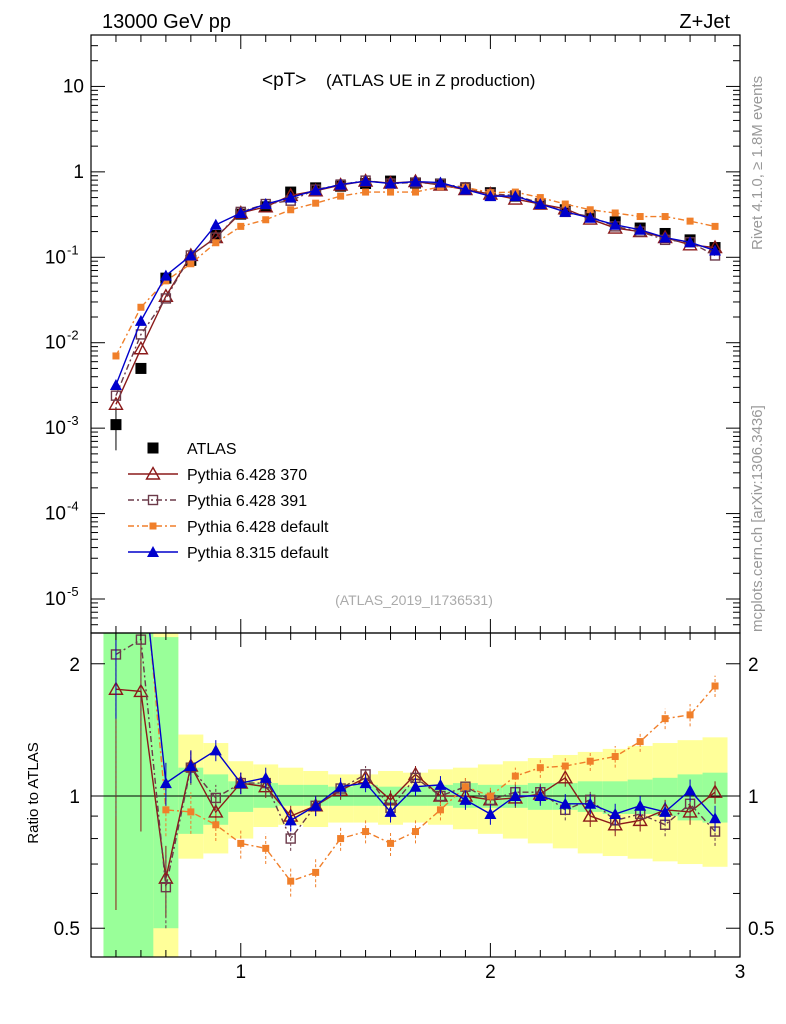 The image size is (786, 1024). What do you see at coordinates (240, 972) in the screenshot?
I see `x-tick-label: 1` at bounding box center [240, 972].